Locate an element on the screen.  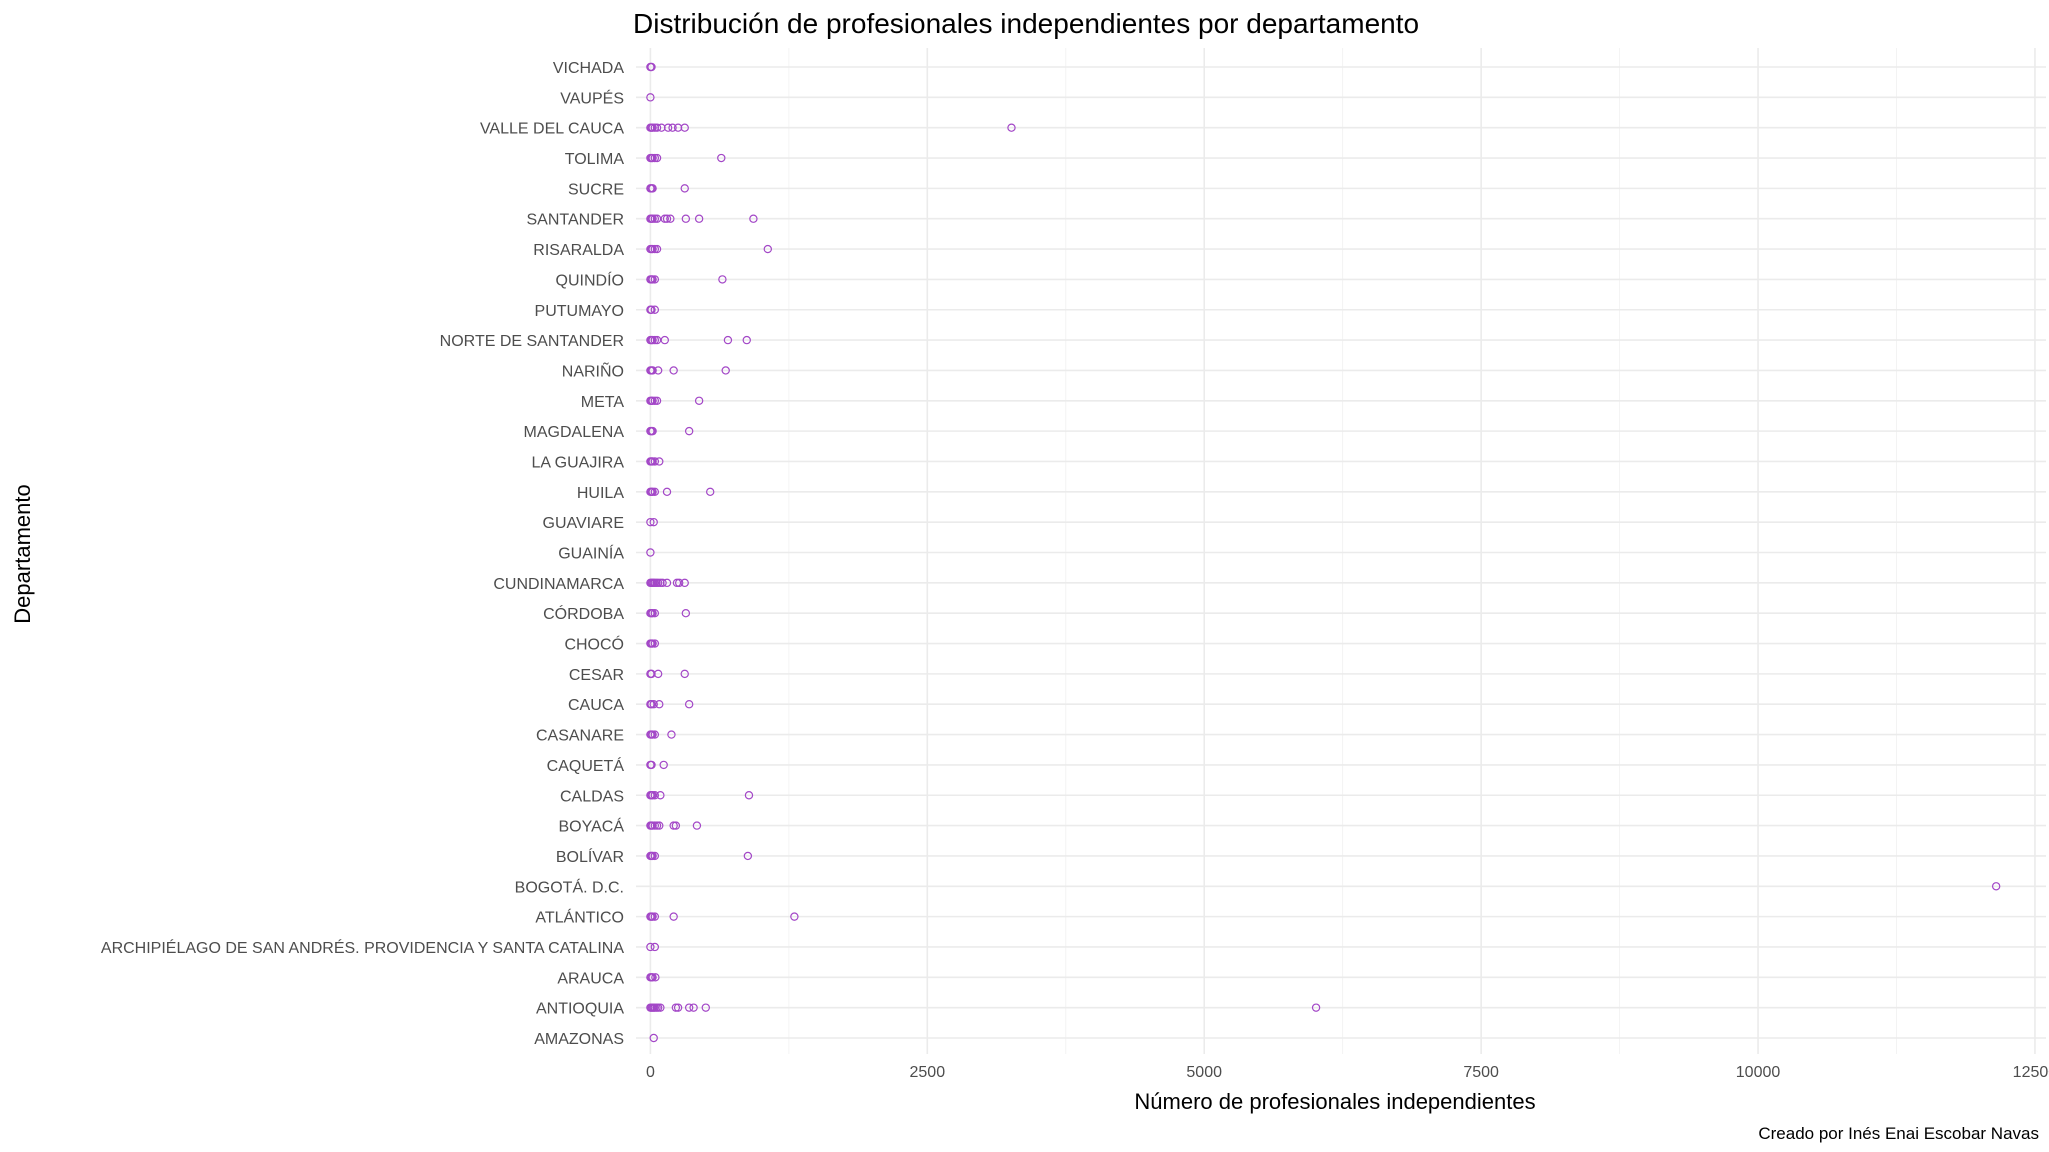
y-tick-label: MAGDALENA is located at coordinates (574, 432).